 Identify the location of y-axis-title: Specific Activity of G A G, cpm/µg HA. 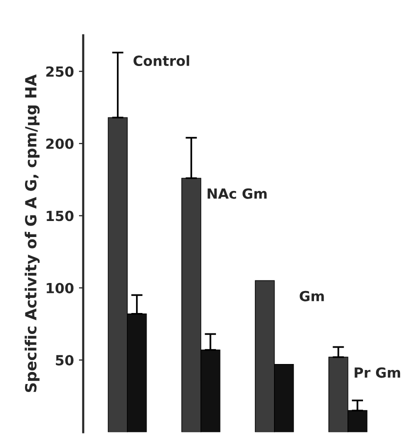
(32, 233).